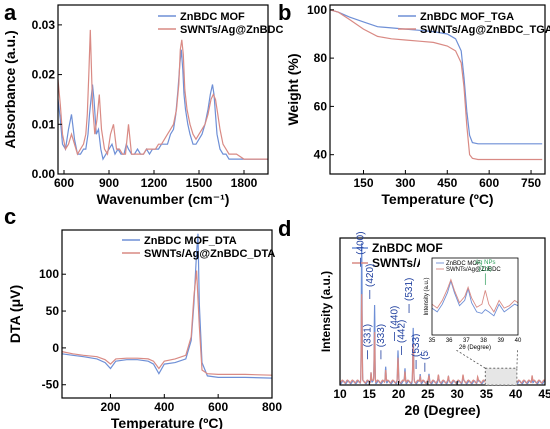  Describe the element at coordinates (321, 106) in the screenshot. I see `y-tick-label: 60` at that location.